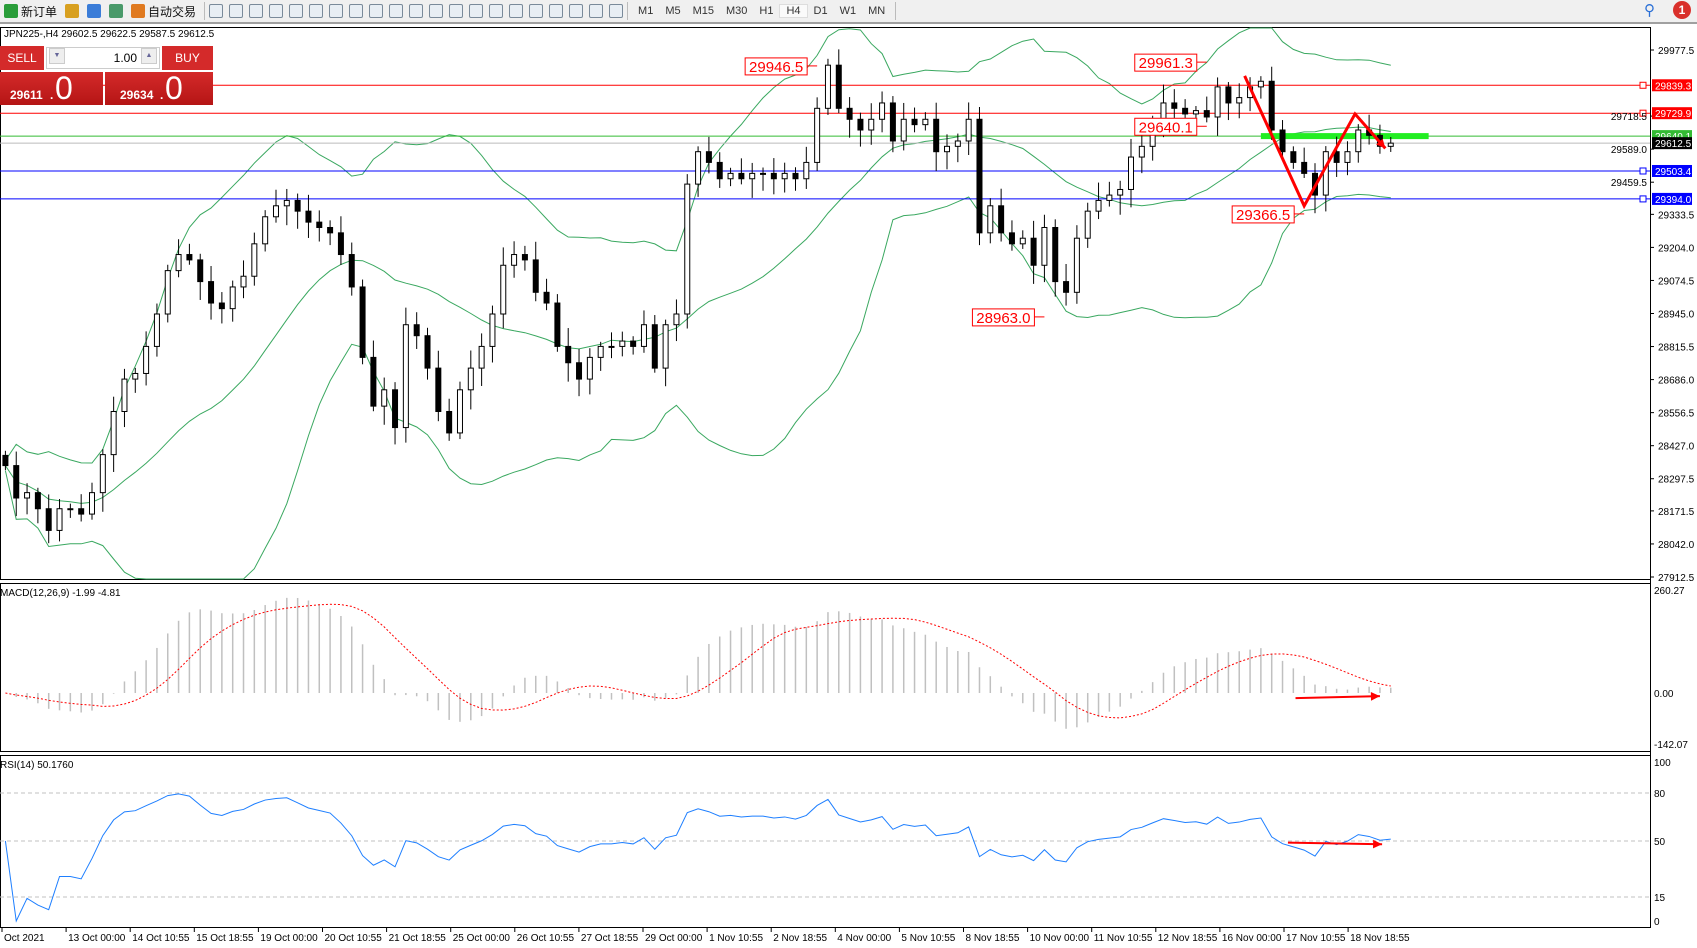 The width and height of the screenshot is (1697, 948). Describe the element at coordinates (22, 58) in the screenshot. I see `sell-button: SELL` at that location.